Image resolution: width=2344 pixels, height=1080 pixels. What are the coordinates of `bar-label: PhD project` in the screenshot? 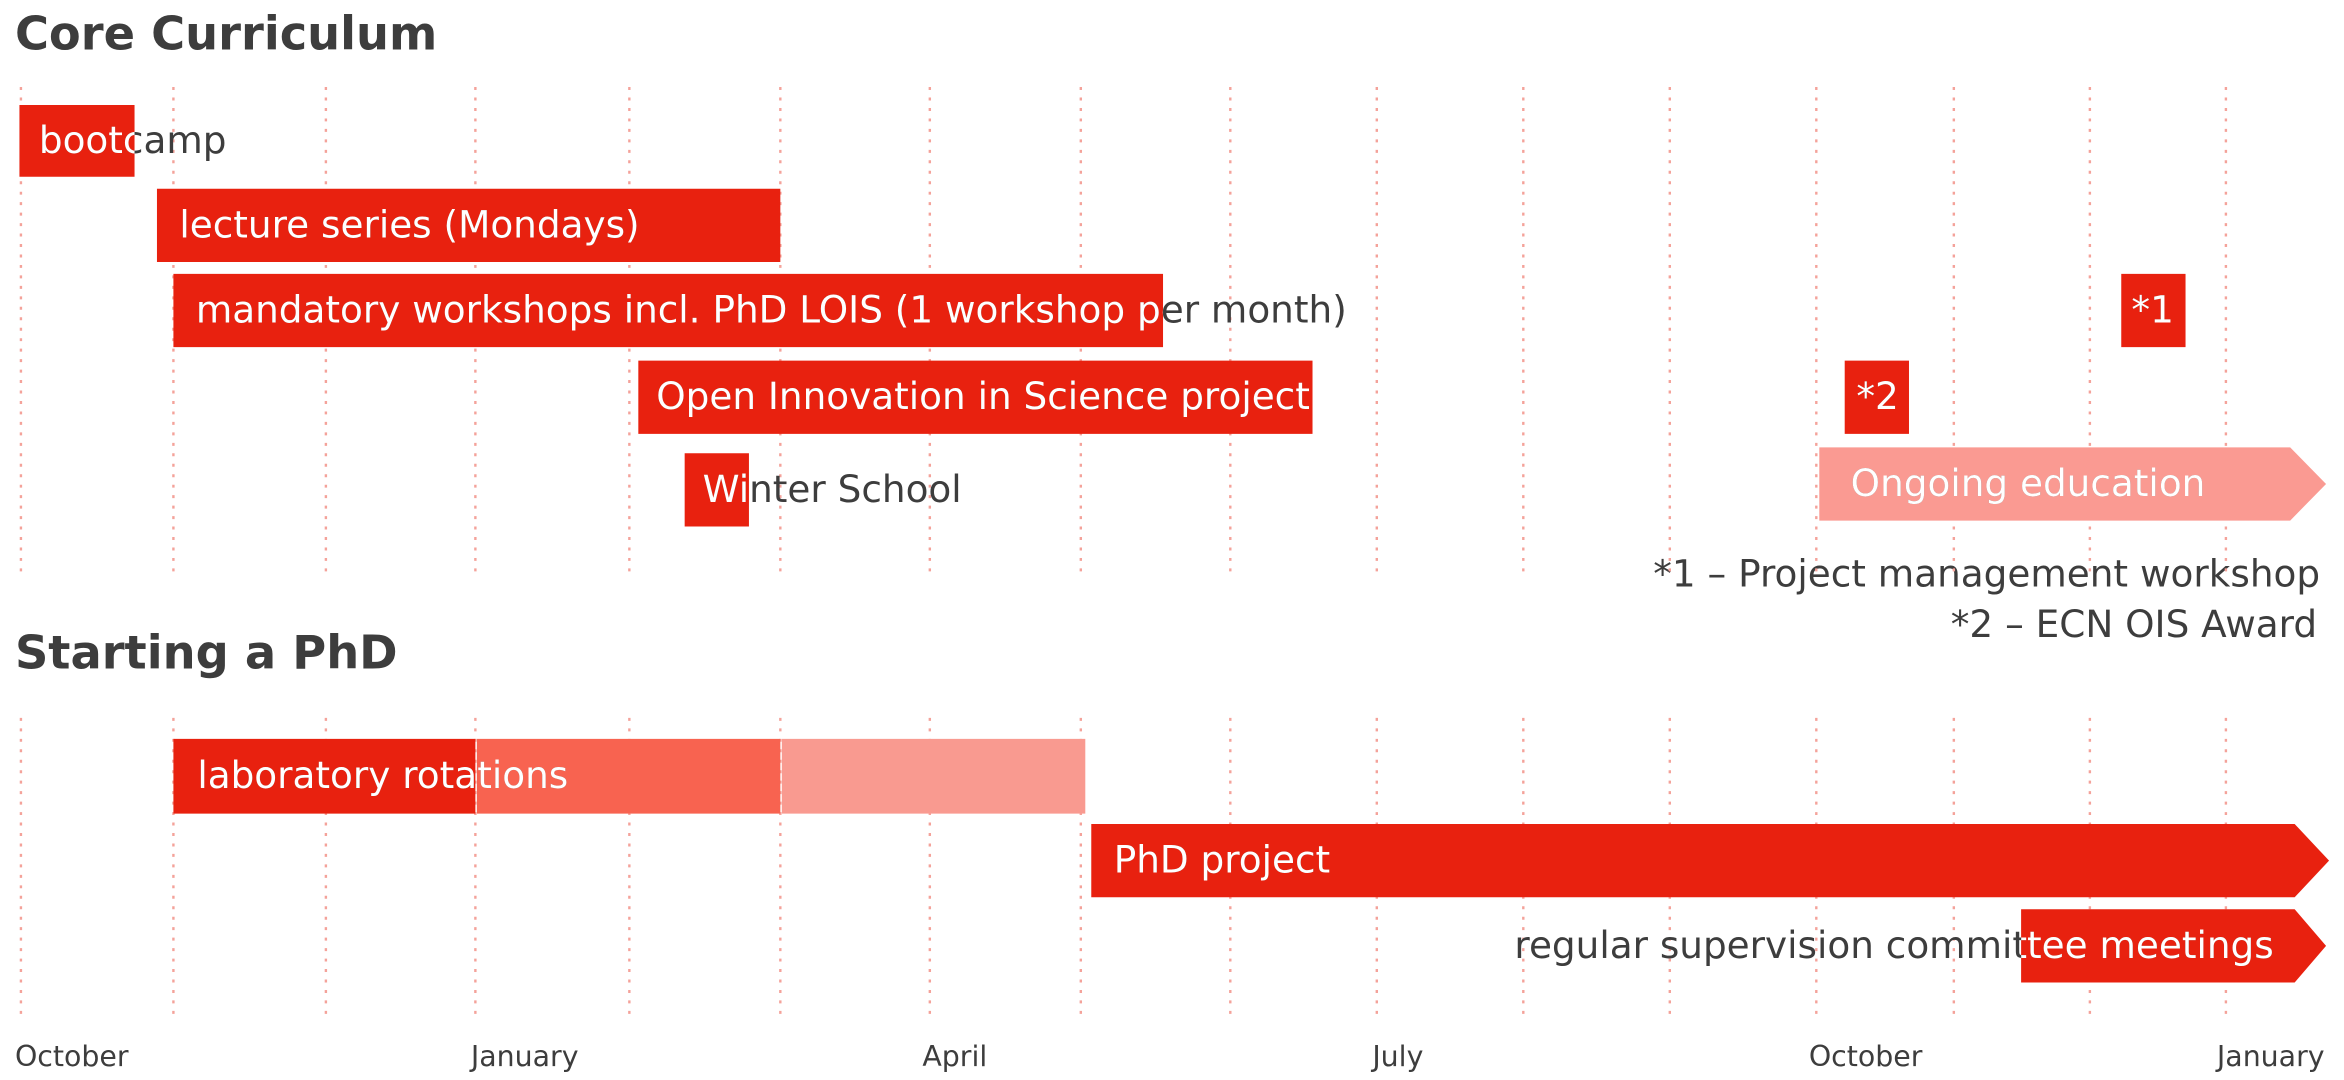 It's located at (1222, 860).